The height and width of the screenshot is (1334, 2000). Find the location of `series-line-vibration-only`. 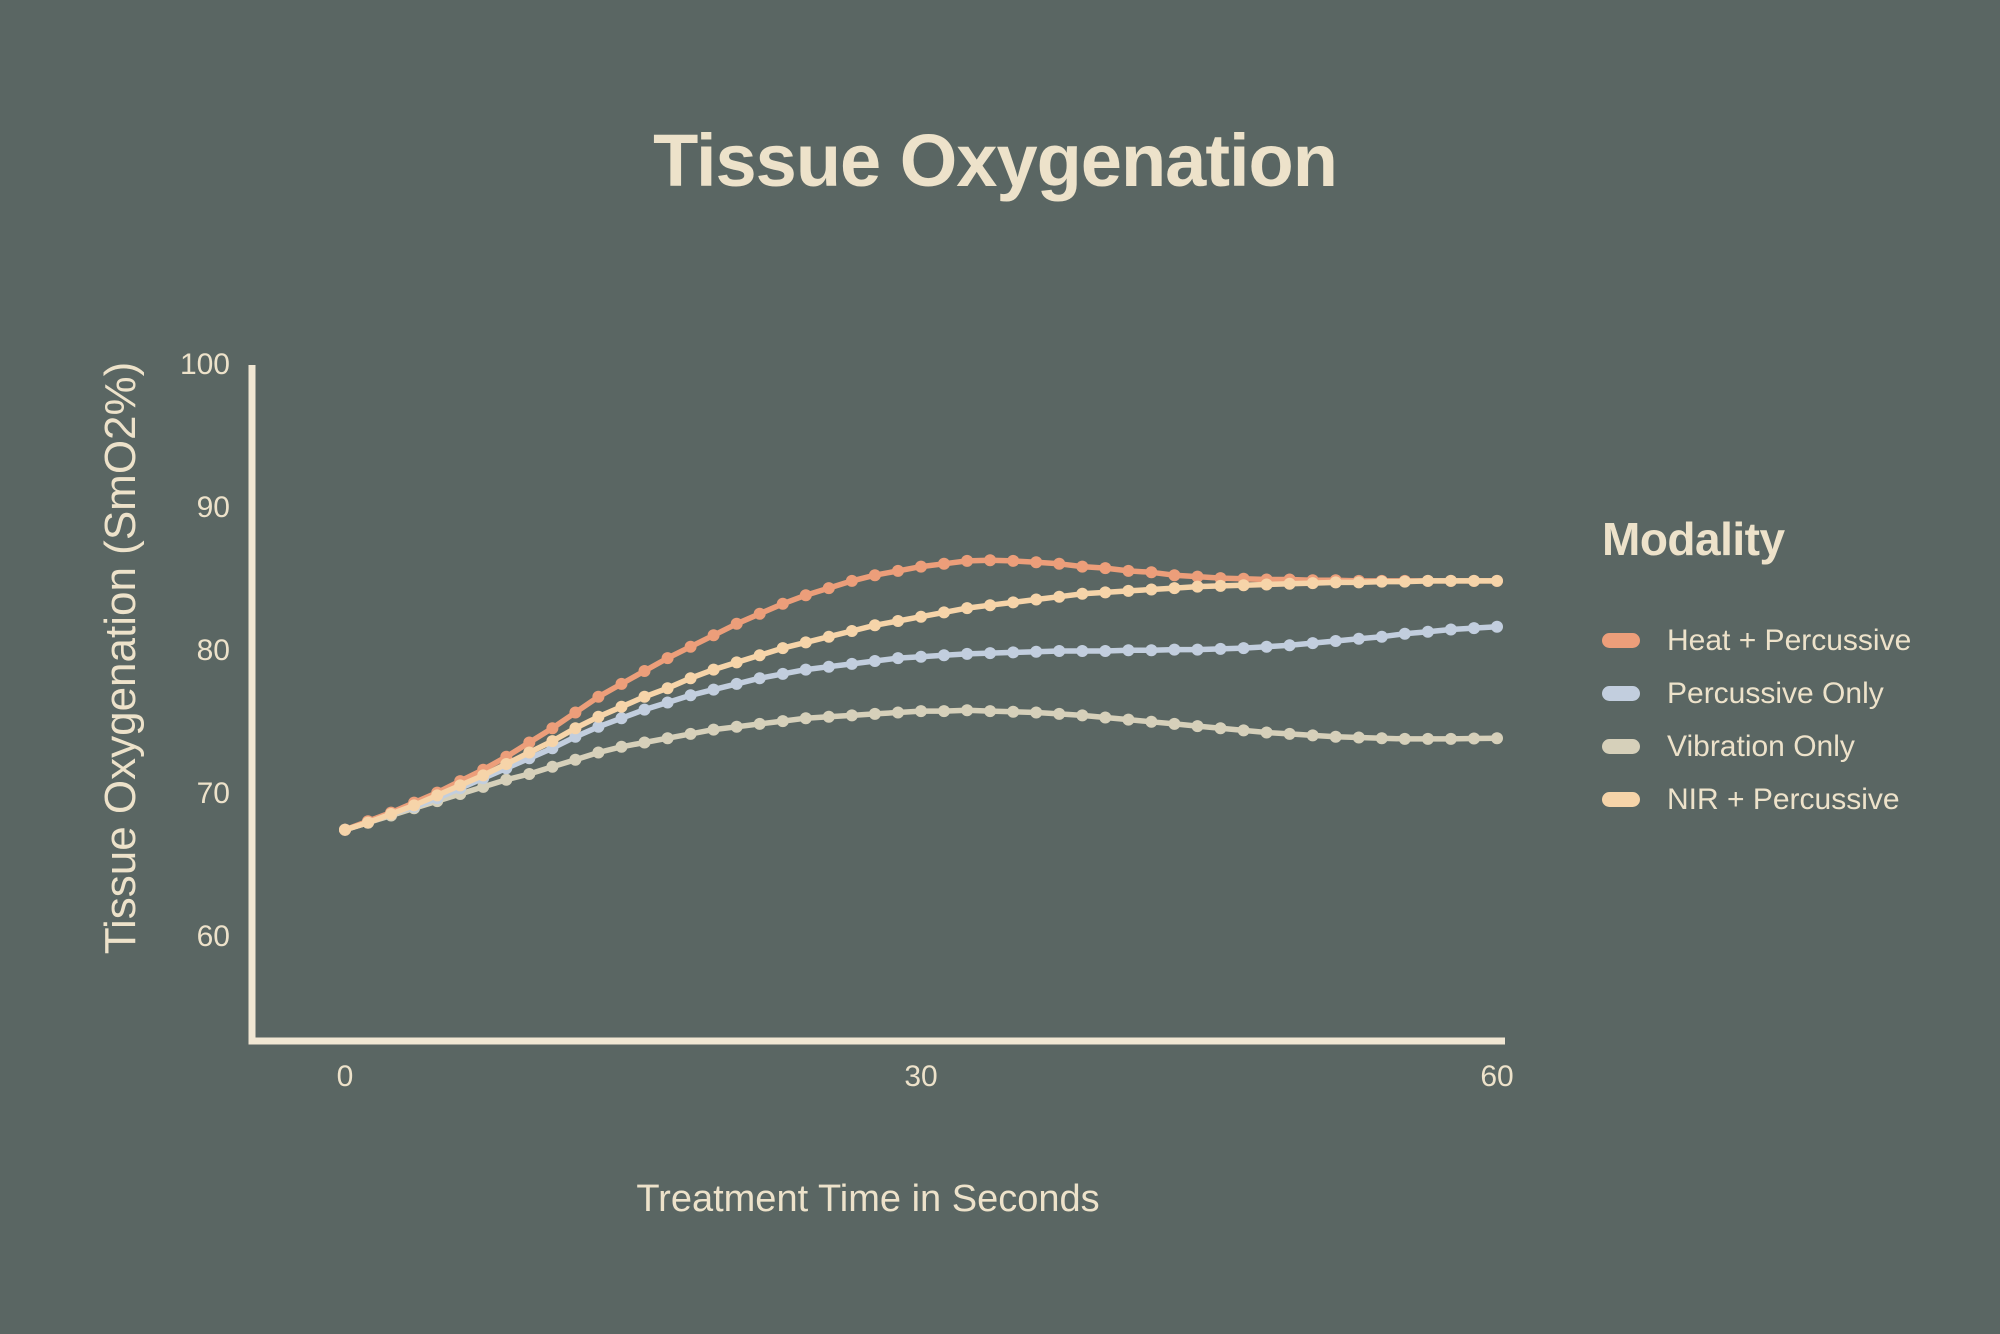

series-line-vibration-only is located at coordinates (921, 770).